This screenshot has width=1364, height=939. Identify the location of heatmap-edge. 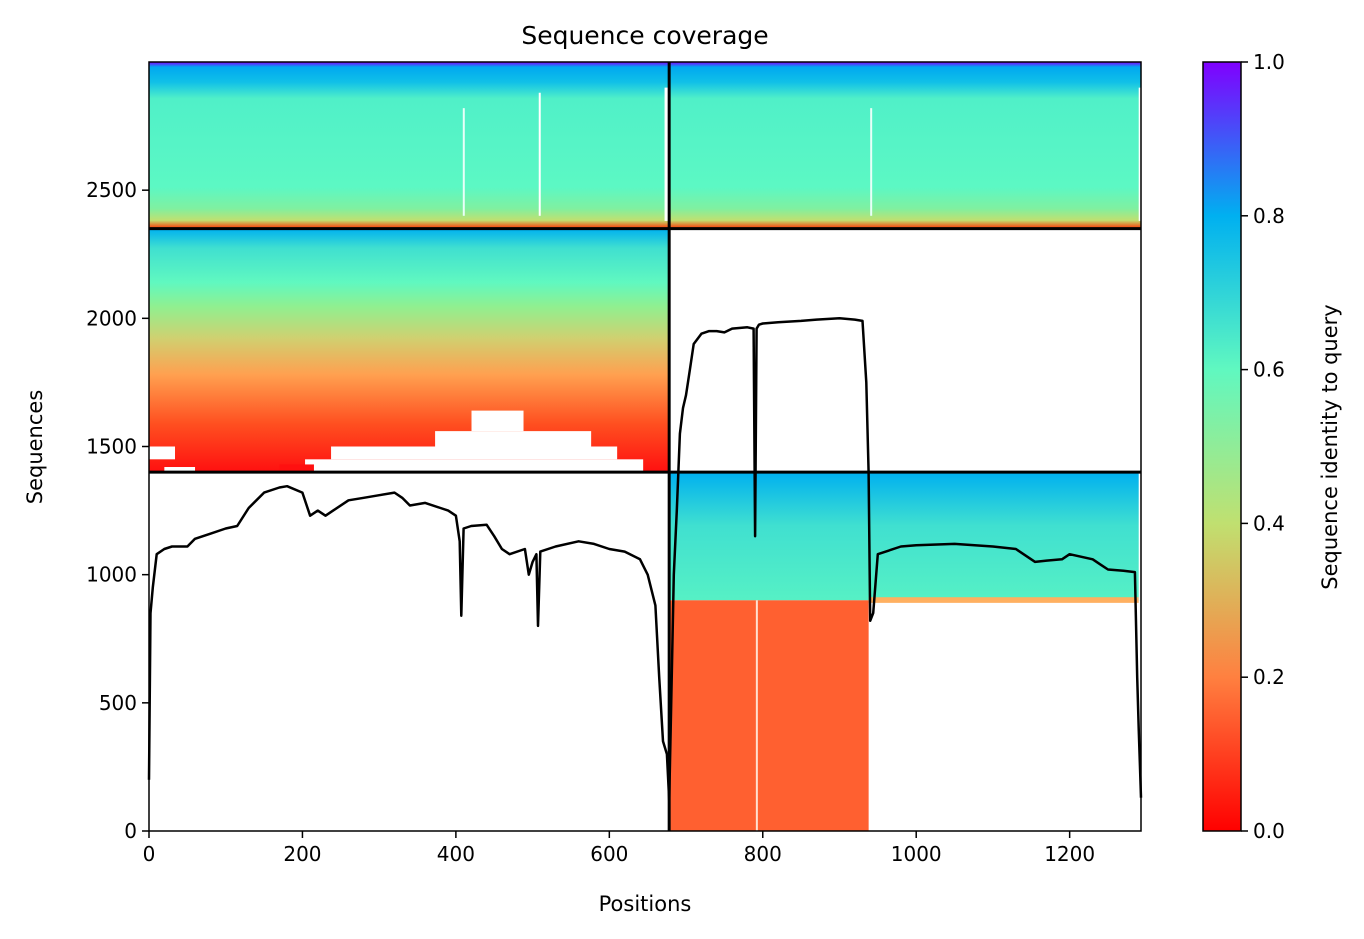
(1003, 600).